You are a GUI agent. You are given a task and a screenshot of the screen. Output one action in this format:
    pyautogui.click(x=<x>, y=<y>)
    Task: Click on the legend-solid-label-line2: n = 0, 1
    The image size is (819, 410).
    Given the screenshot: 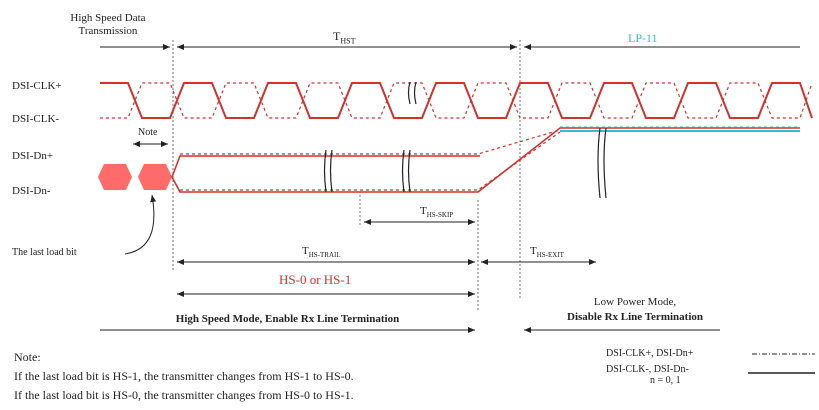 What is the action you would take?
    pyautogui.click(x=665, y=380)
    